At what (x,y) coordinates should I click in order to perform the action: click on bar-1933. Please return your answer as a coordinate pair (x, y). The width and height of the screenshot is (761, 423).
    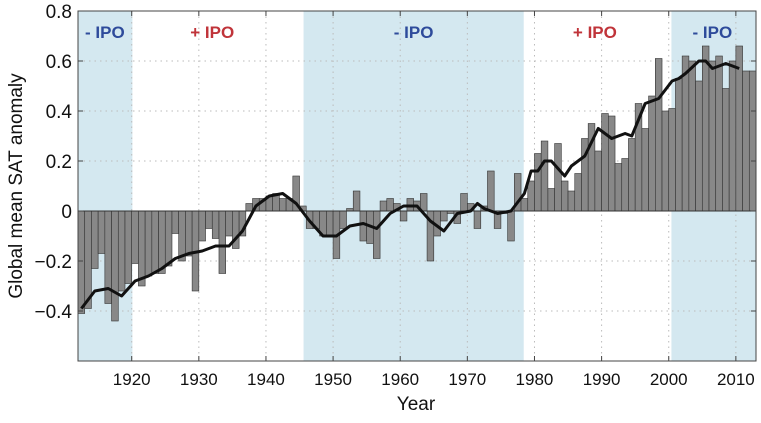
    Looking at the image, I should click on (222, 242).